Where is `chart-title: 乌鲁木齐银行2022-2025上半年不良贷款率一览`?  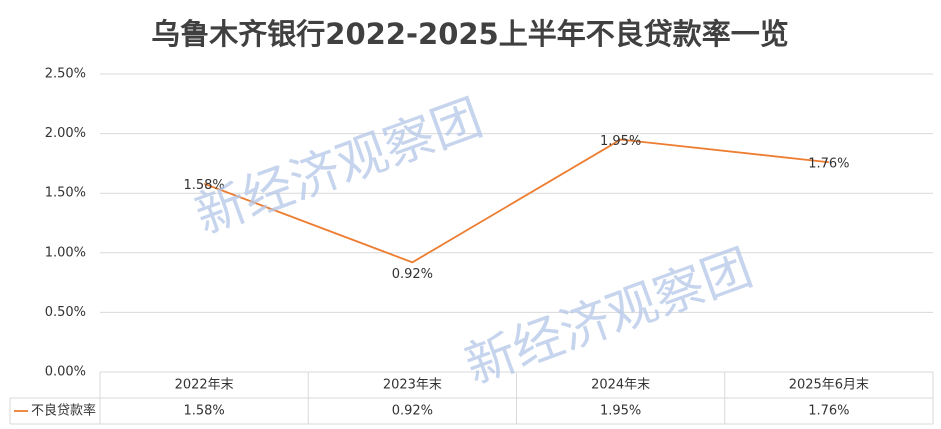 chart-title: 乌鲁木齐银行2022-2025上半年不良贷款率一览 is located at coordinates (469, 34).